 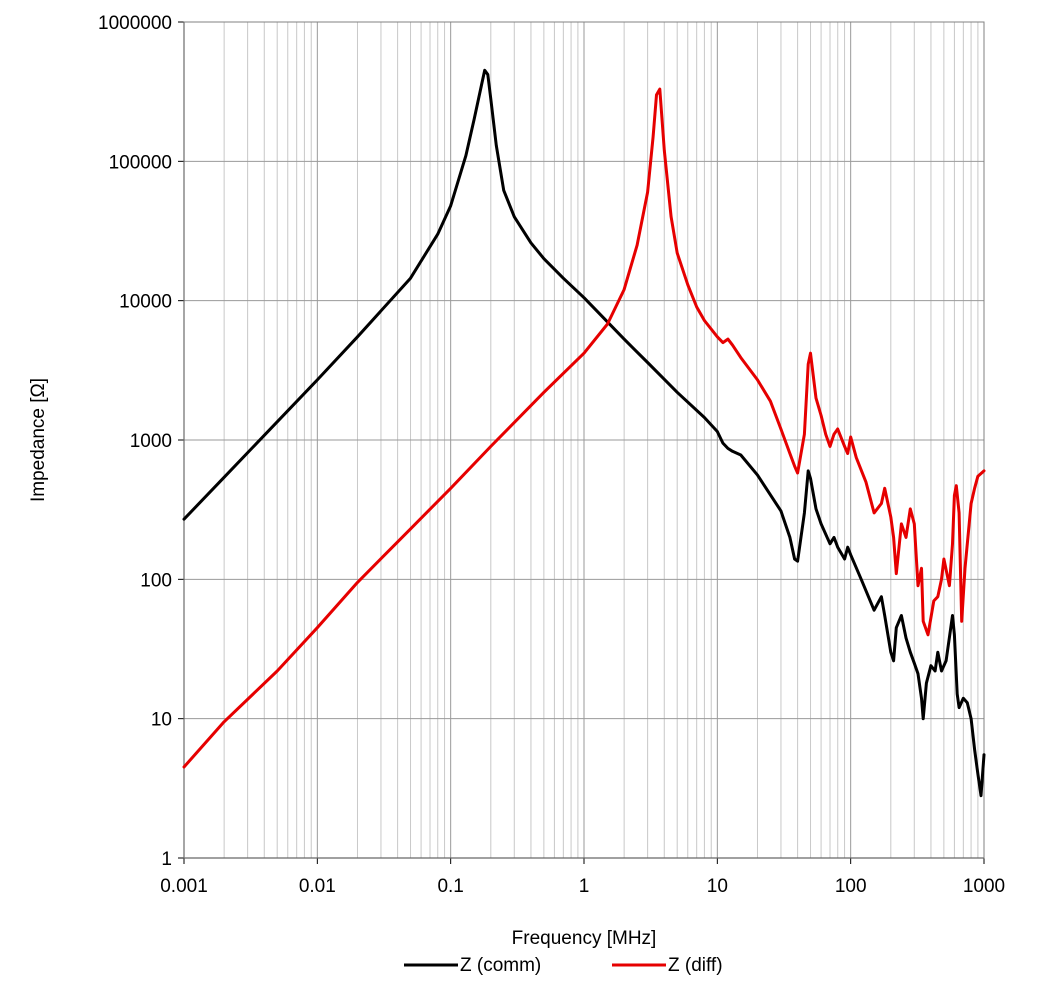 I want to click on y-tick-label: 10000, so click(x=145, y=302).